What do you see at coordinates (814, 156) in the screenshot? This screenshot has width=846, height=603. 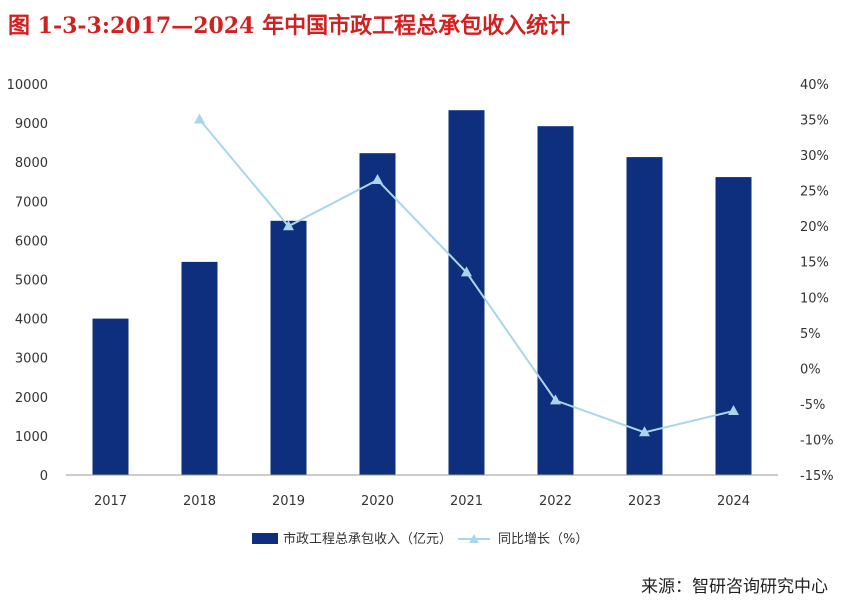 I see `right-tick-label: 30%` at bounding box center [814, 156].